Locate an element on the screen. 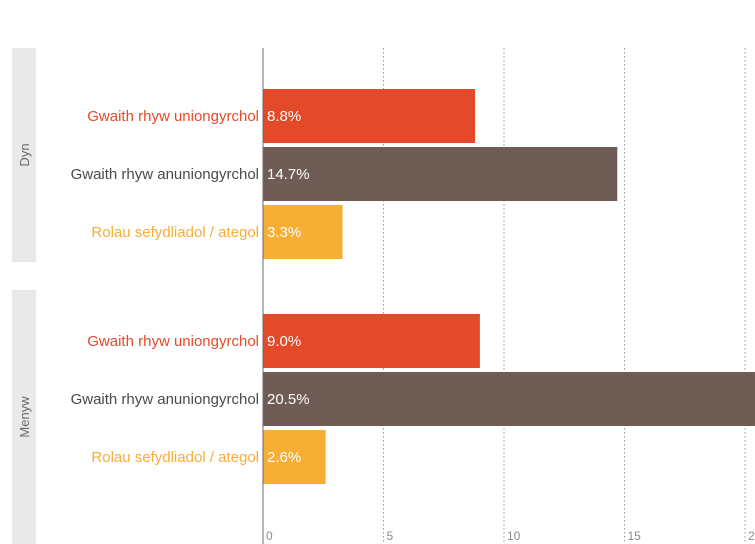  data-label: 2.6% is located at coordinates (284, 457).